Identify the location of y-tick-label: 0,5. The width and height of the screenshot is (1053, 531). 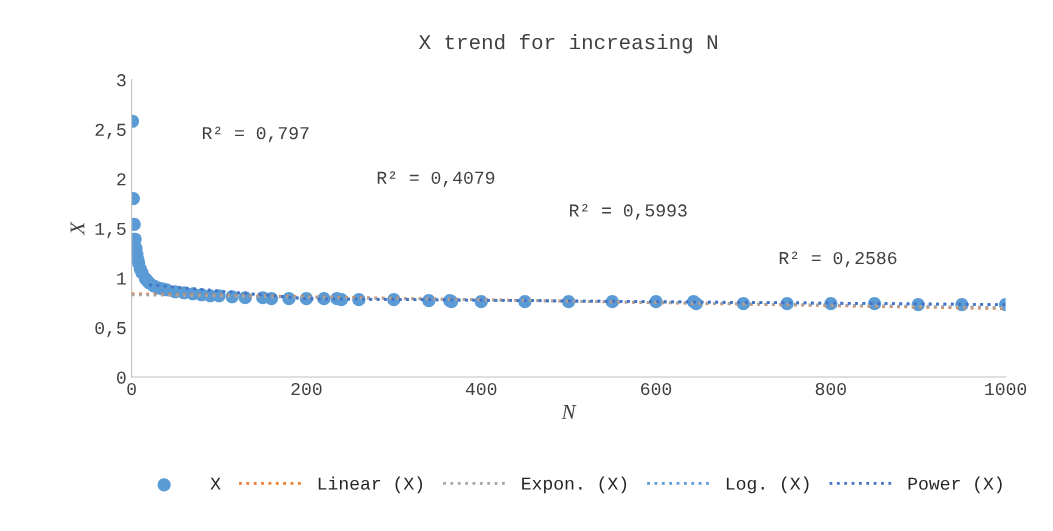
(110, 329).